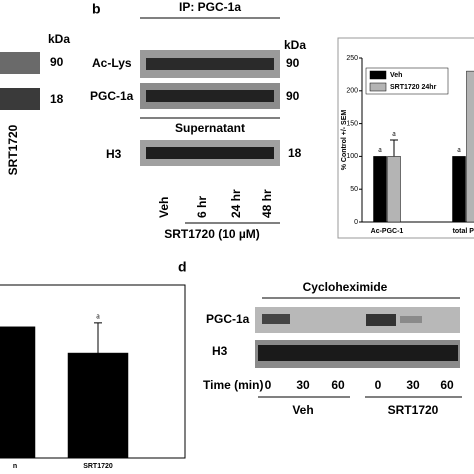  Describe the element at coordinates (387, 231) in the screenshot. I see `x-tick-label: Ac-PGC-1` at that location.